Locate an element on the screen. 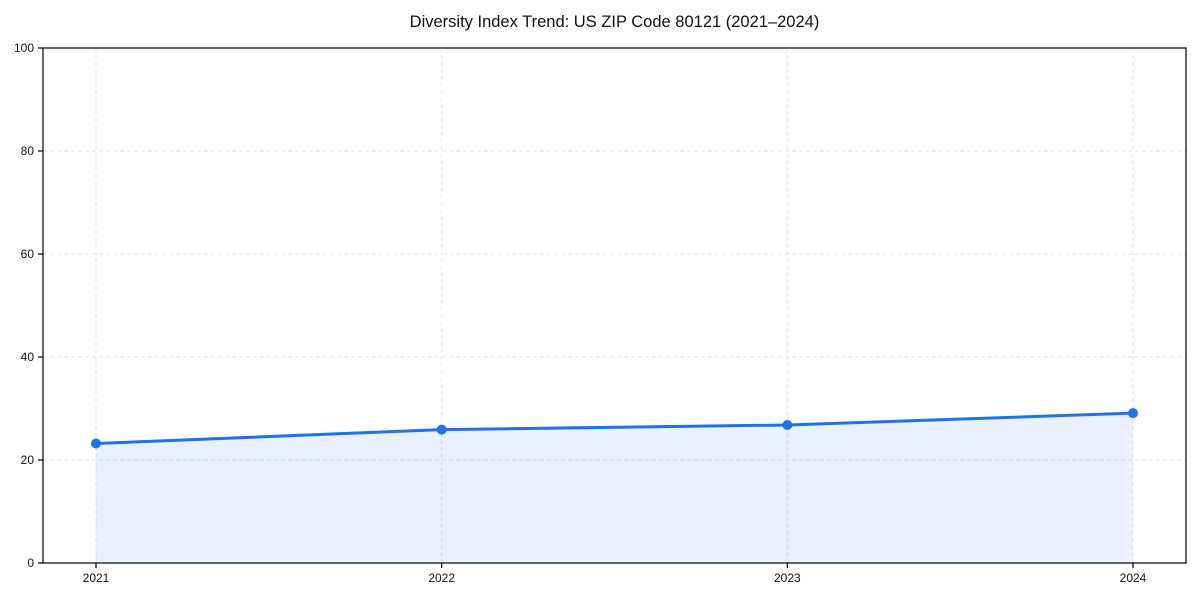 Image resolution: width=1200 pixels, height=600 pixels. y-tick-label: 100 is located at coordinates (24, 48).